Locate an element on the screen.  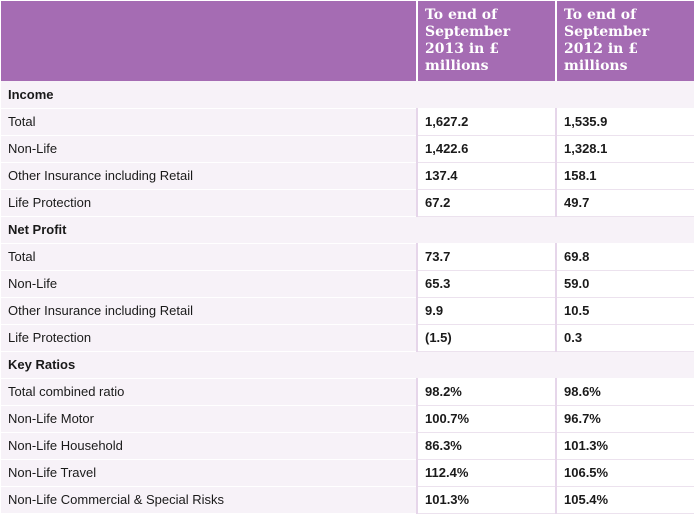
table-row: Total 73.7 69.8 is located at coordinates (347, 257).